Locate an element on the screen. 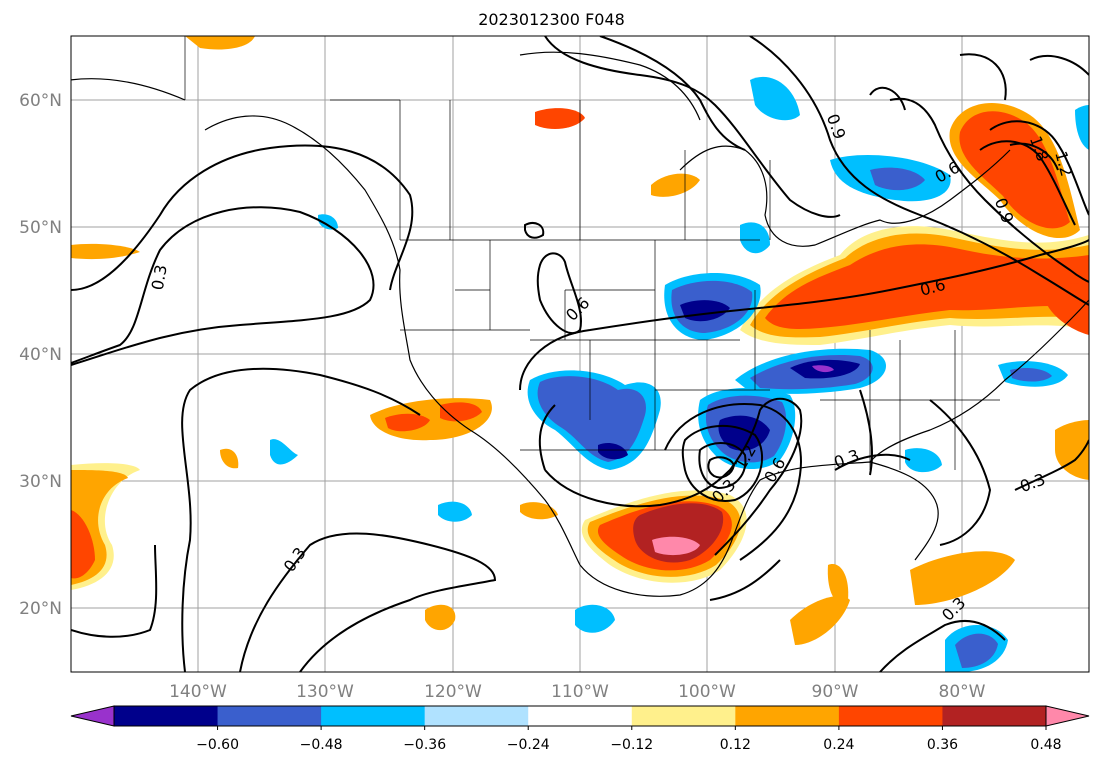 This screenshot has height=765, width=1103. lon-label: 110°W is located at coordinates (580, 692).